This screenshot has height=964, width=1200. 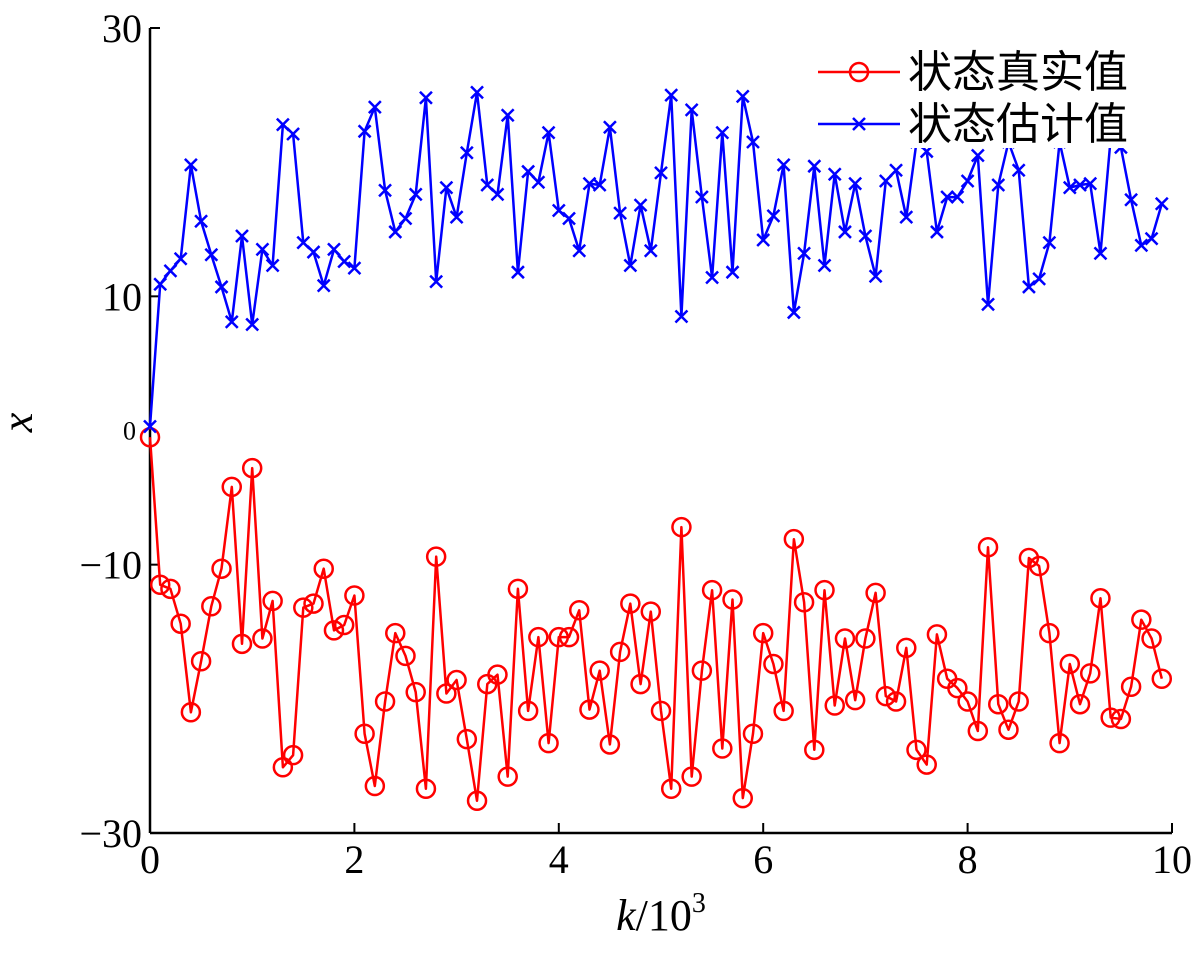 What do you see at coordinates (990, 94) in the screenshot?
I see `legend-background` at bounding box center [990, 94].